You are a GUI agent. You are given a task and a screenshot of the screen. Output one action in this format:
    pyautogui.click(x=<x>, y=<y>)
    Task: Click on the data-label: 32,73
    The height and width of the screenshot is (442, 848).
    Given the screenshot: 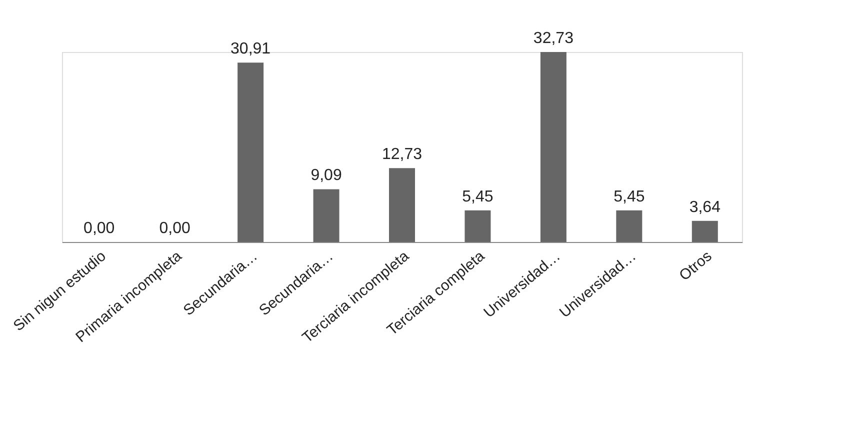 What is the action you would take?
    pyautogui.click(x=553, y=38)
    